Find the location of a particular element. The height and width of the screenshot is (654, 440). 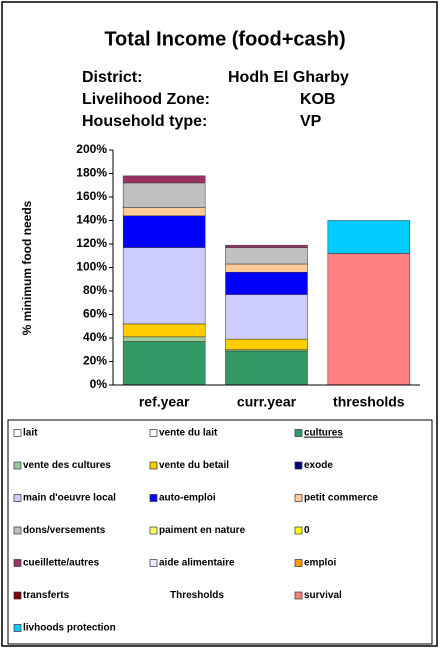

x-tick-label: ref.year is located at coordinates (164, 402).